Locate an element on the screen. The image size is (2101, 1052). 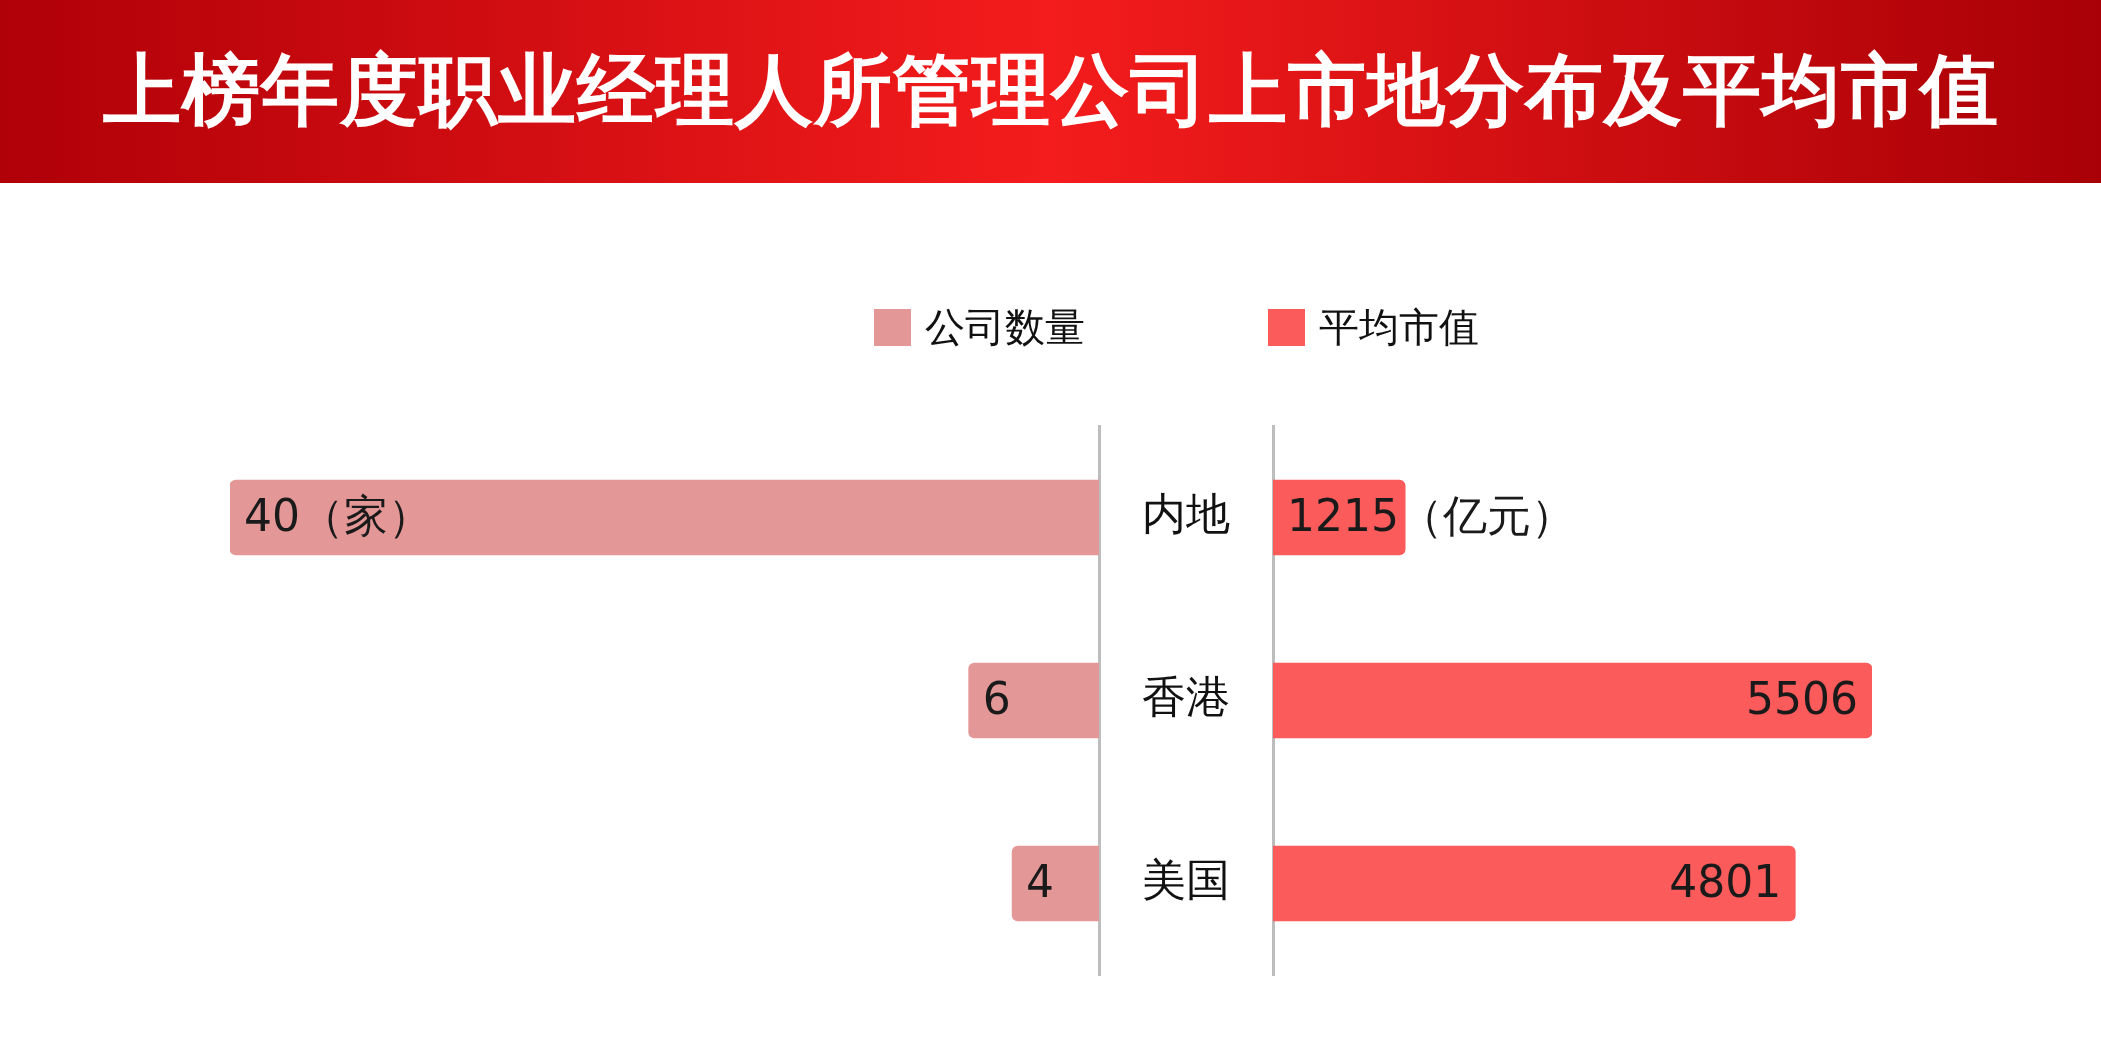
data-label: 6 is located at coordinates (996, 698).